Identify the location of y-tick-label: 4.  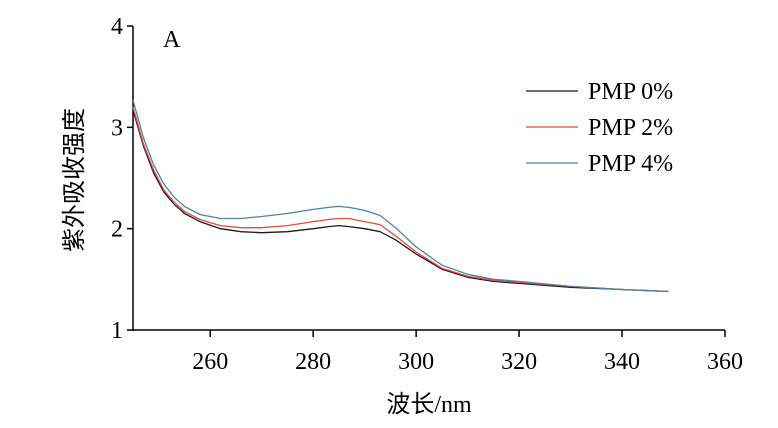
(117, 27).